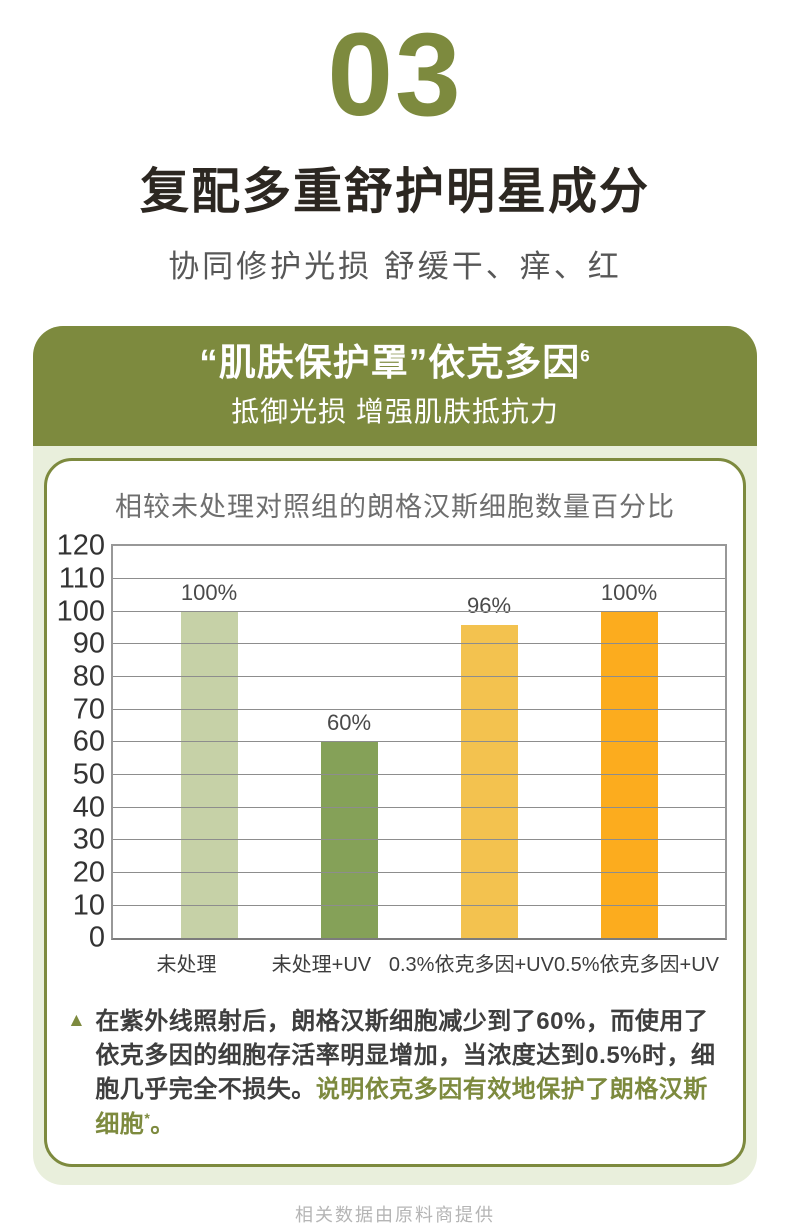 The width and height of the screenshot is (790, 1227). Describe the element at coordinates (186, 965) in the screenshot. I see `x-axis-label: 未处理` at that location.